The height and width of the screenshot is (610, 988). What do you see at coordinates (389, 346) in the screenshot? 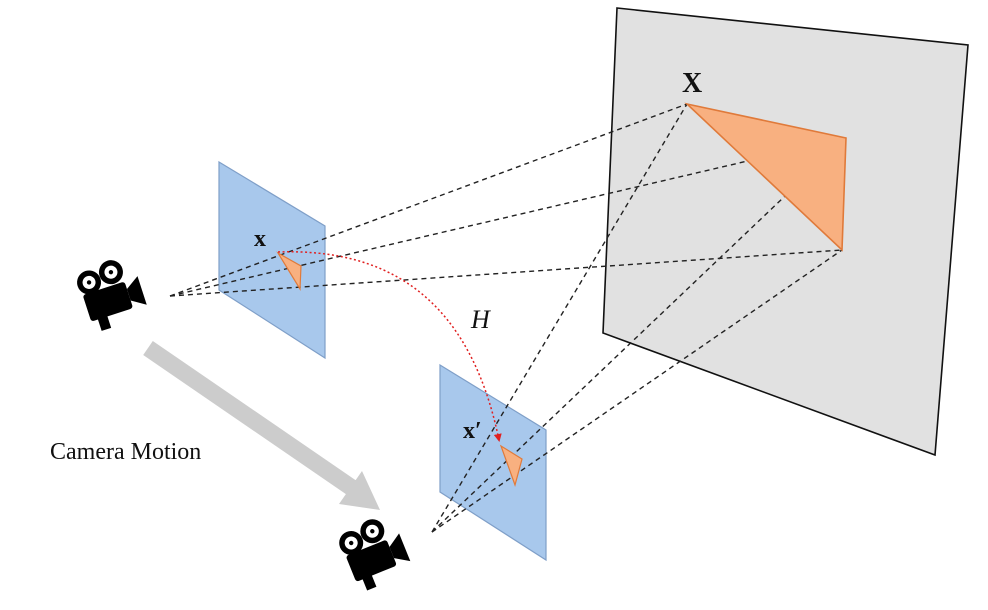
I see `homography-arc` at bounding box center [389, 346].